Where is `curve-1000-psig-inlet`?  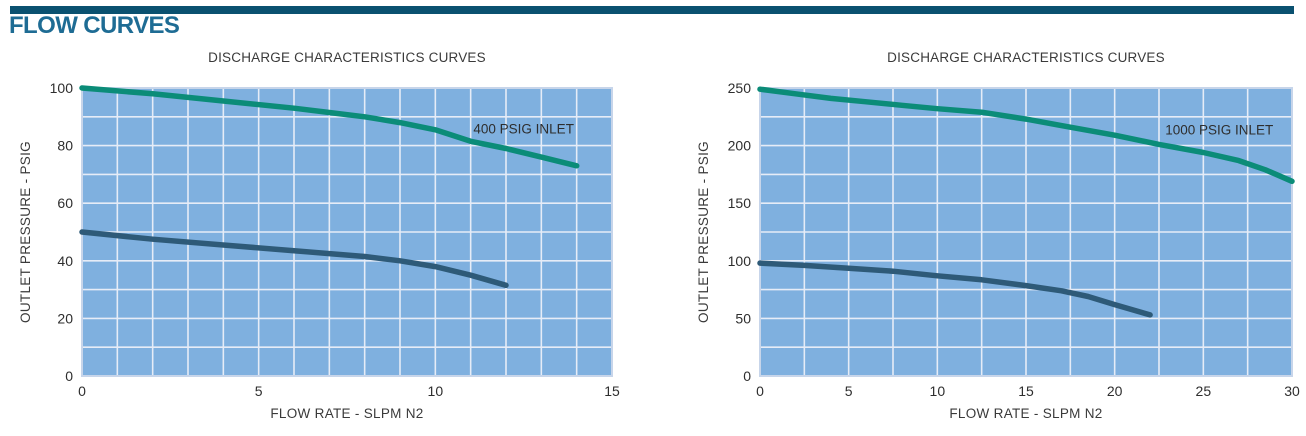
curve-1000-psig-inlet is located at coordinates (1026, 135).